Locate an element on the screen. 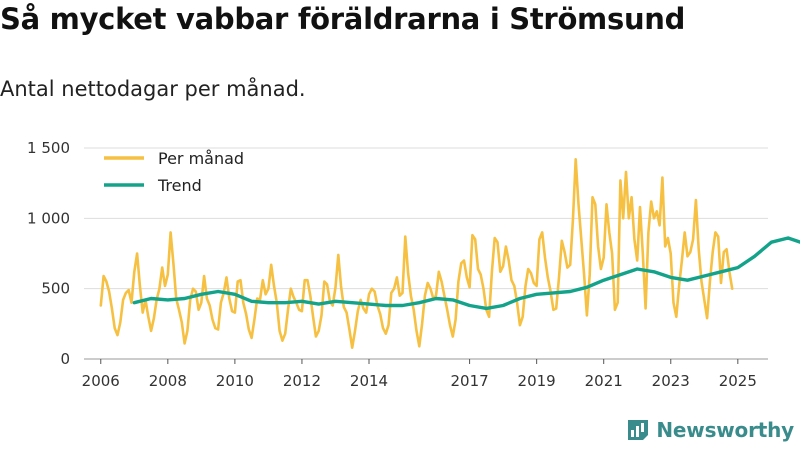 This screenshot has height=450, width=800. y-tick-label: 1 500 is located at coordinates (48, 148).